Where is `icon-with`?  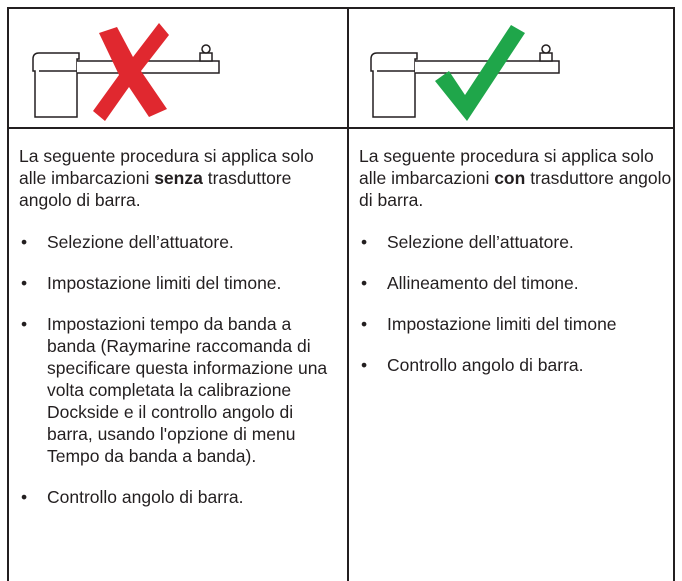 icon-with is located at coordinates (465, 73).